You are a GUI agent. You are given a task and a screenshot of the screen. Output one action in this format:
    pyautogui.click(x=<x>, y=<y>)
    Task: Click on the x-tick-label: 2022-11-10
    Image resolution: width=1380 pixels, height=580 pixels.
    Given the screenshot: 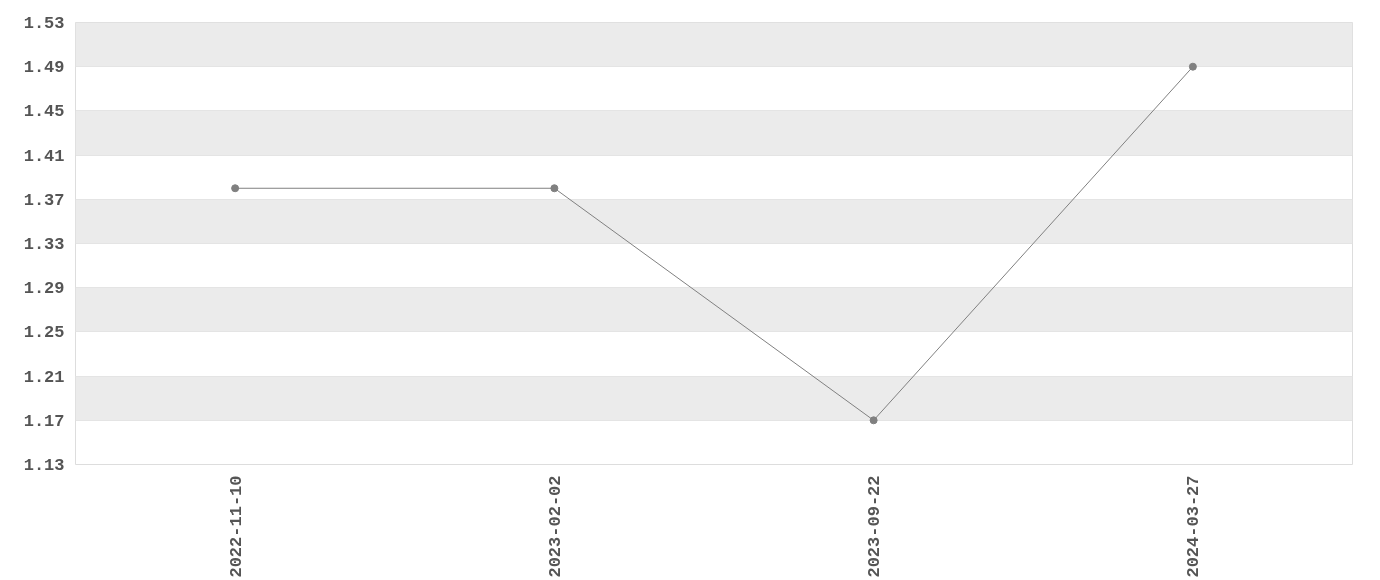 What is the action you would take?
    pyautogui.click(x=236, y=526)
    